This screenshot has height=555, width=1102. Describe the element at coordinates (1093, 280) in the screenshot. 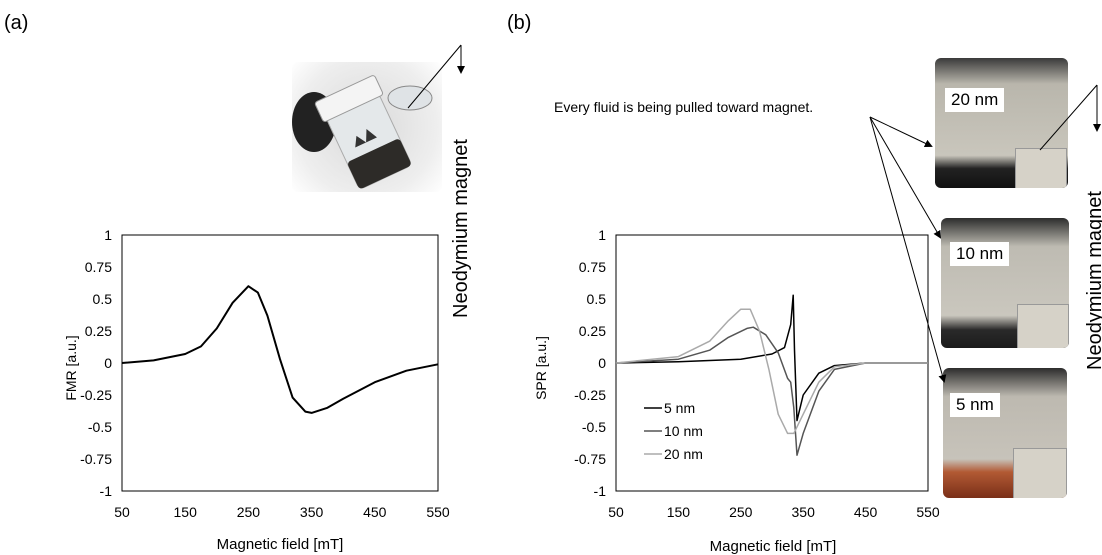

I see `magnet-label-b: Neodymium magnet` at that location.